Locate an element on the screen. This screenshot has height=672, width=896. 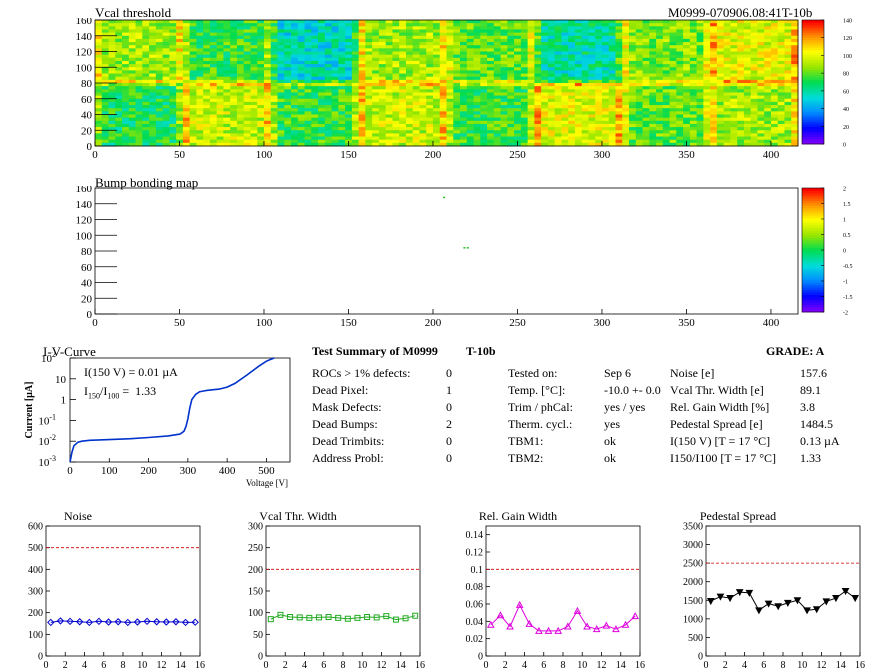
y-tick-label: 3000 is located at coordinates (693, 545).